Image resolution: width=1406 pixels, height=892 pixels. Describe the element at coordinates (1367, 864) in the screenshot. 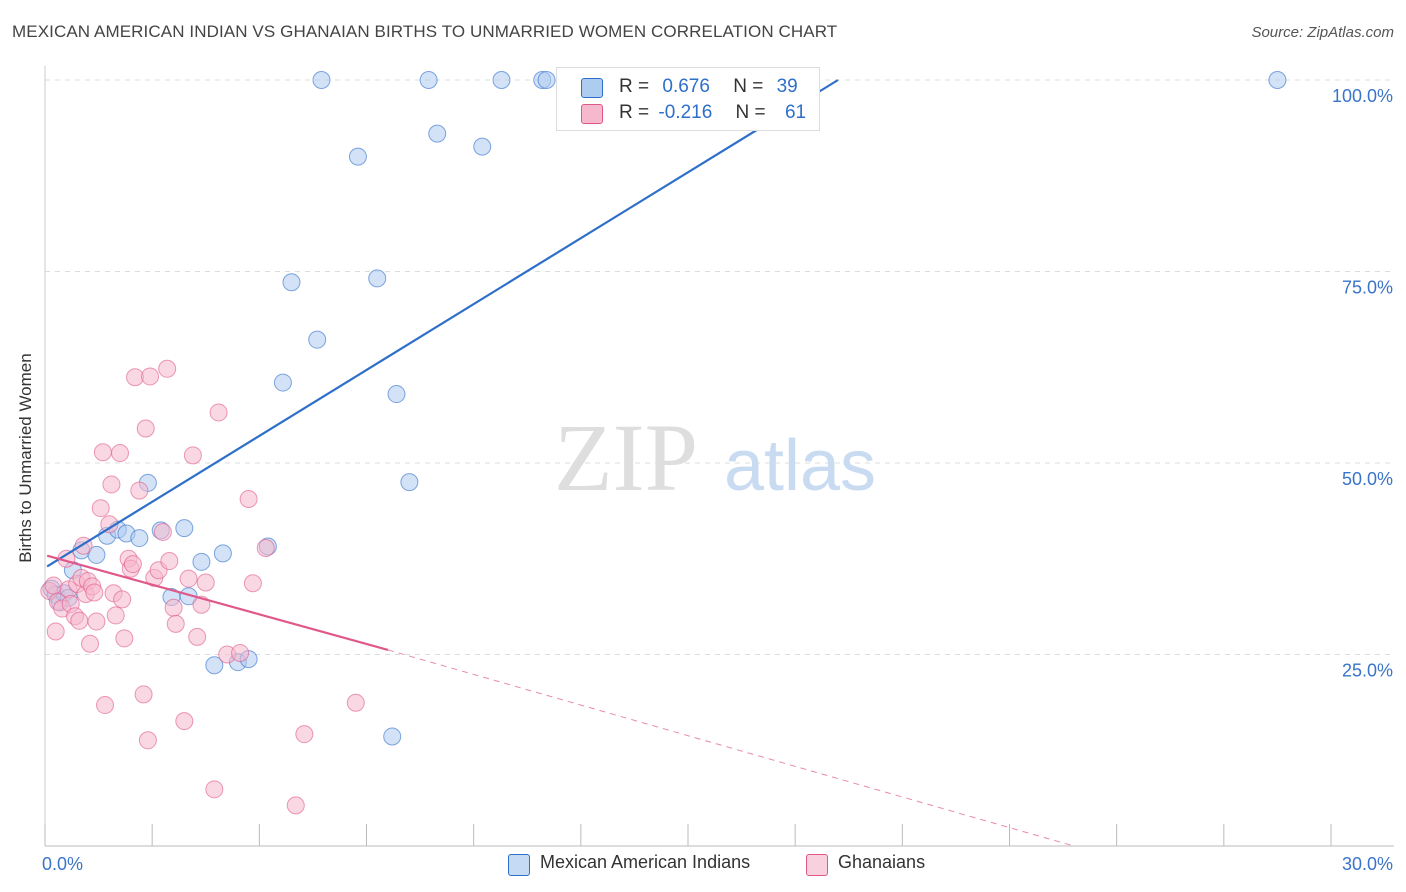

I see `x-tick-label: 30.0%` at that location.